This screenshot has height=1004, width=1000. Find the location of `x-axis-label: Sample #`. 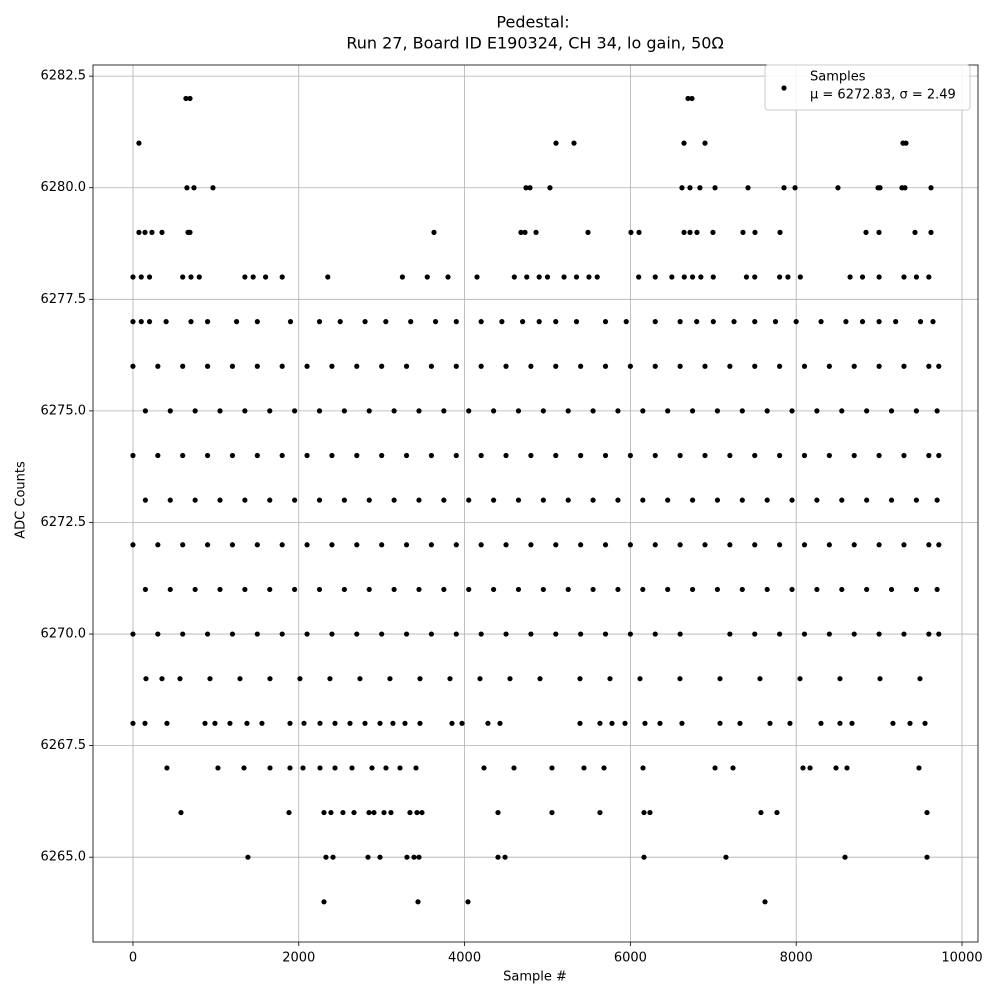

x-axis-label: Sample # is located at coordinates (535, 977).